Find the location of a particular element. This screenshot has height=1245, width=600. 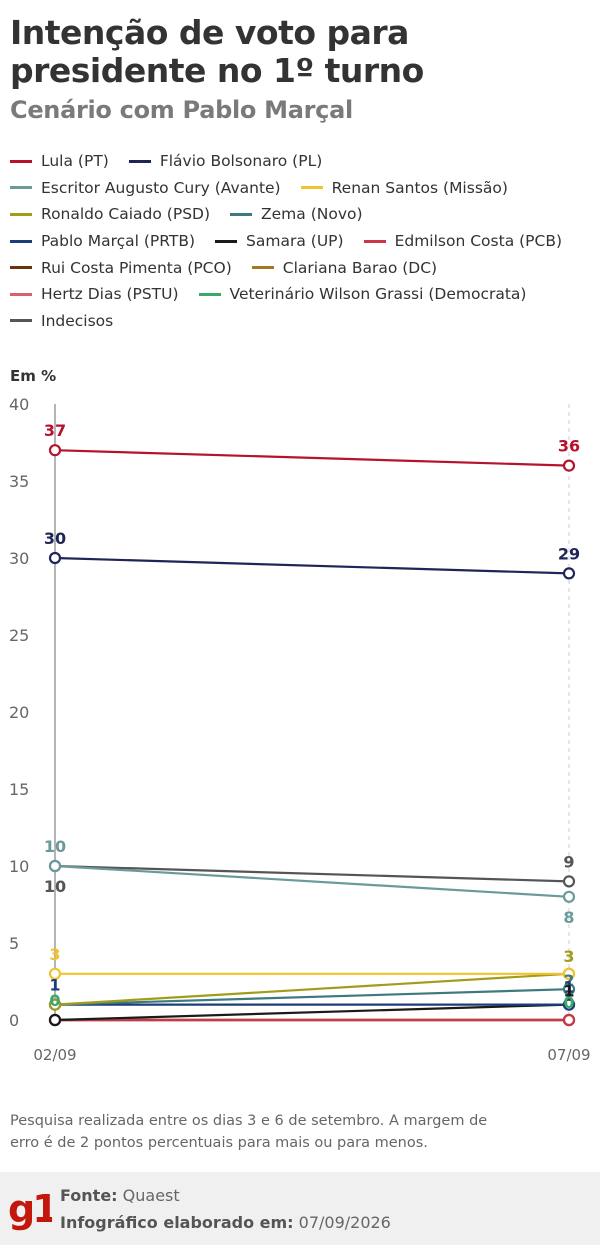

page-subtitle: Cenário com Pablo Marçal is located at coordinates (181, 110).